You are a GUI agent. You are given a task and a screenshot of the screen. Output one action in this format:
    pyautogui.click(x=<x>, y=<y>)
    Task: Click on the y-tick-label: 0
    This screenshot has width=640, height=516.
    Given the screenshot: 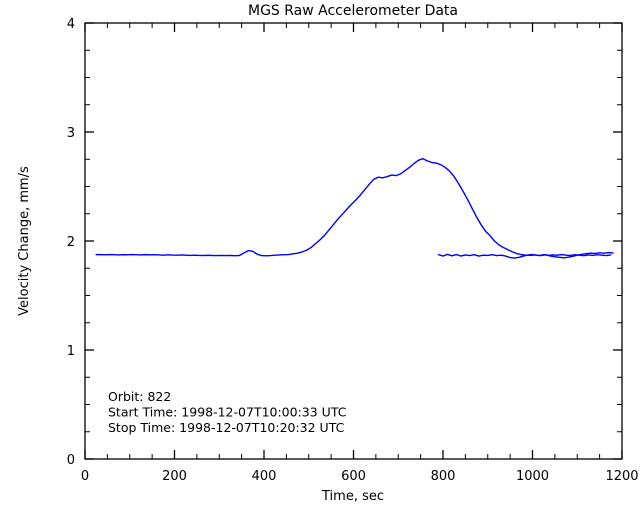 What is the action you would take?
    pyautogui.click(x=71, y=460)
    